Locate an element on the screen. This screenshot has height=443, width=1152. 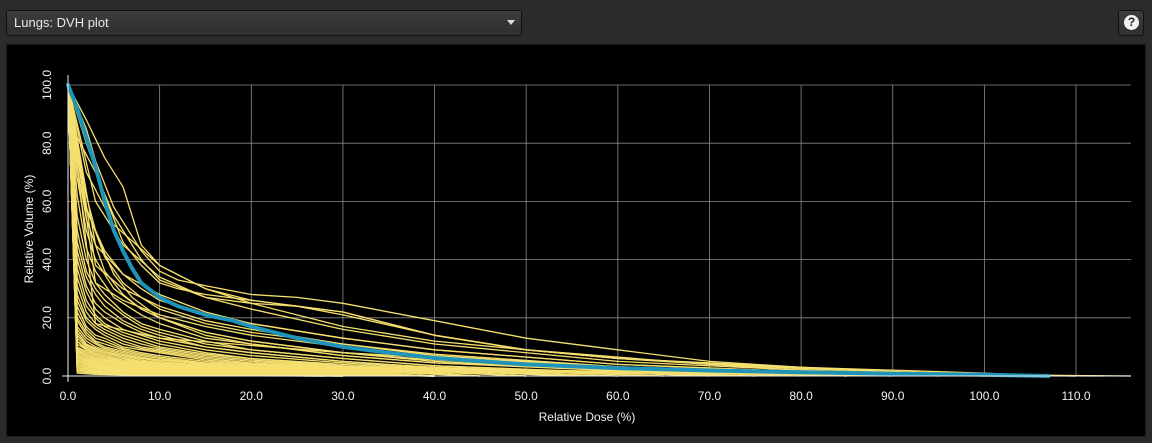
help-icon: ? is located at coordinates (1131, 22).